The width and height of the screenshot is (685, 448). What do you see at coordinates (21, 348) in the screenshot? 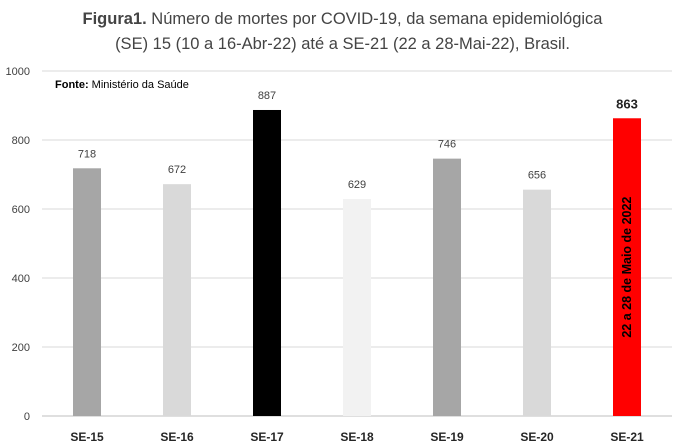
I see `y-tick-label: 200` at bounding box center [21, 348].